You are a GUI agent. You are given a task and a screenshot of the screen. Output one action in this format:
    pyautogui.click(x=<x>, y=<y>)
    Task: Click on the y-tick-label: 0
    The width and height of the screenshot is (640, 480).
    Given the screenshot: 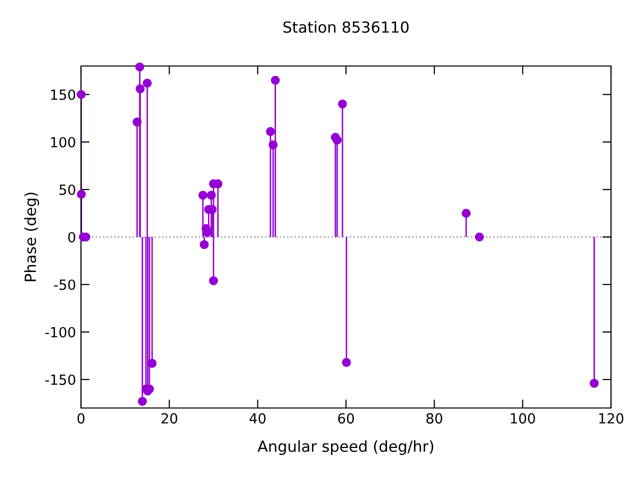 What is the action you would take?
    pyautogui.click(x=72, y=237)
    